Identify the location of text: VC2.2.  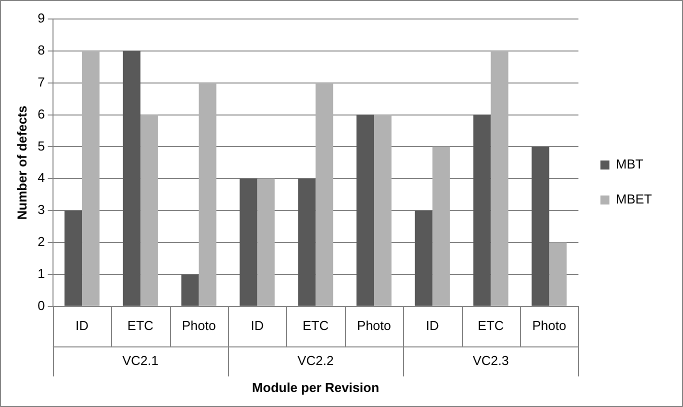
(316, 360).